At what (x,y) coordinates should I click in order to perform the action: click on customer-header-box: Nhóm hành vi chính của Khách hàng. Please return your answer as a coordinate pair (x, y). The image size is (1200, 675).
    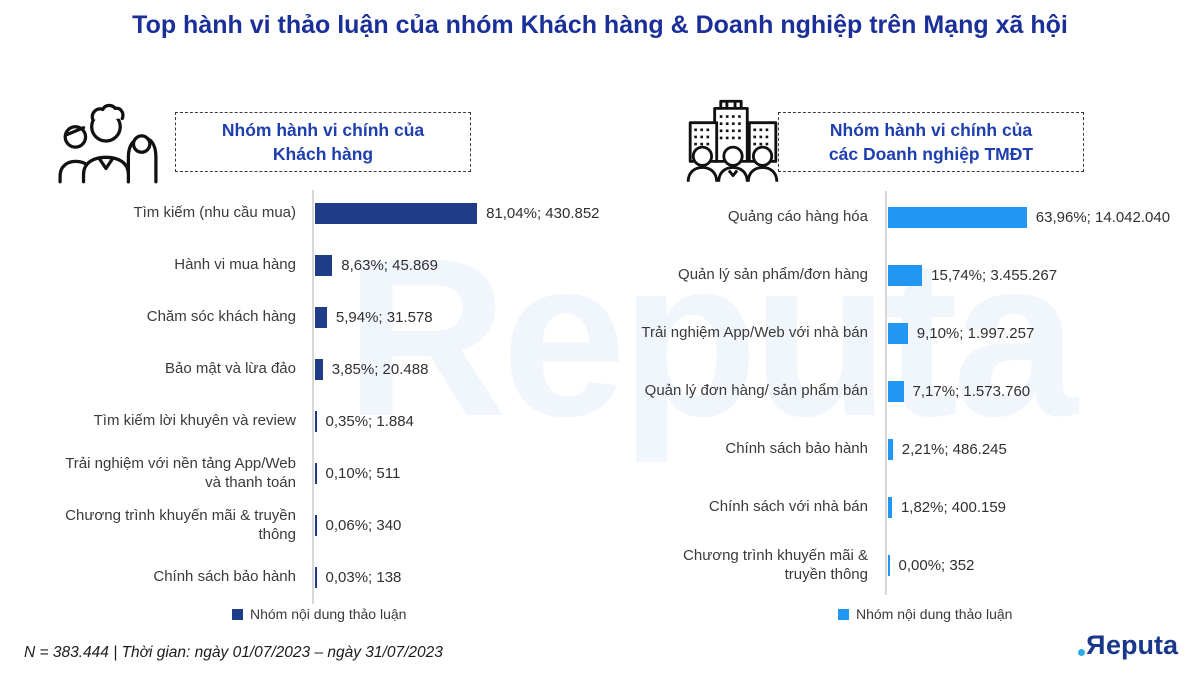
    Looking at the image, I should click on (323, 142).